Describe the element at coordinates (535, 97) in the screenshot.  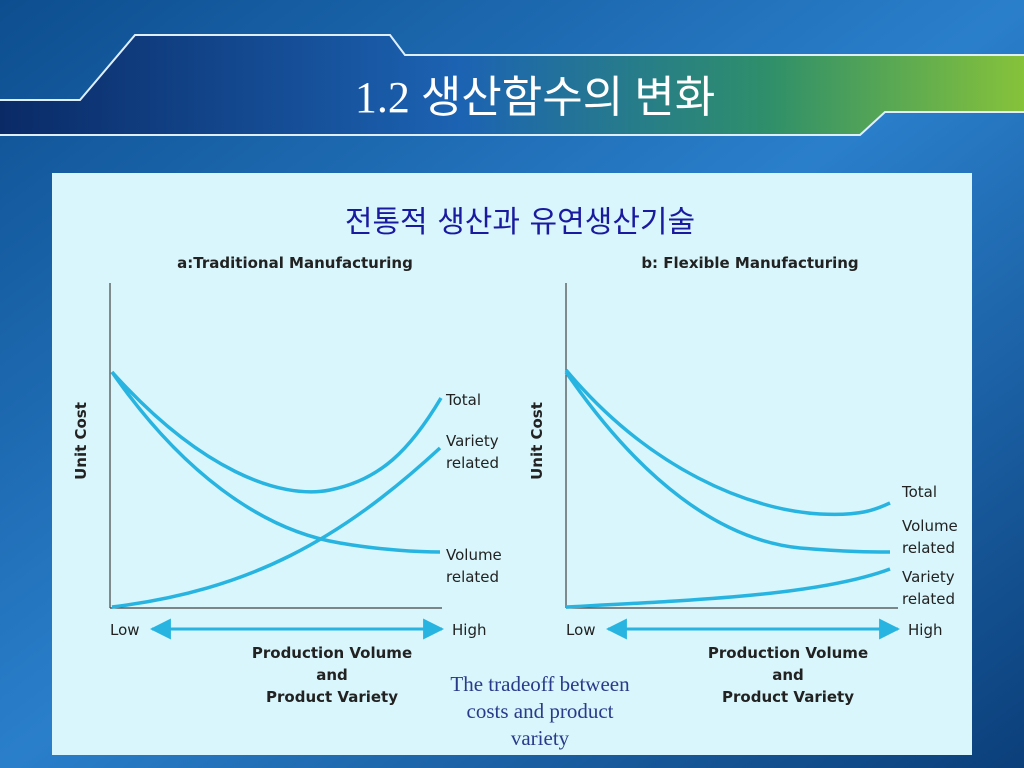
I see `title: 1.2 생산함수의 변화` at that location.